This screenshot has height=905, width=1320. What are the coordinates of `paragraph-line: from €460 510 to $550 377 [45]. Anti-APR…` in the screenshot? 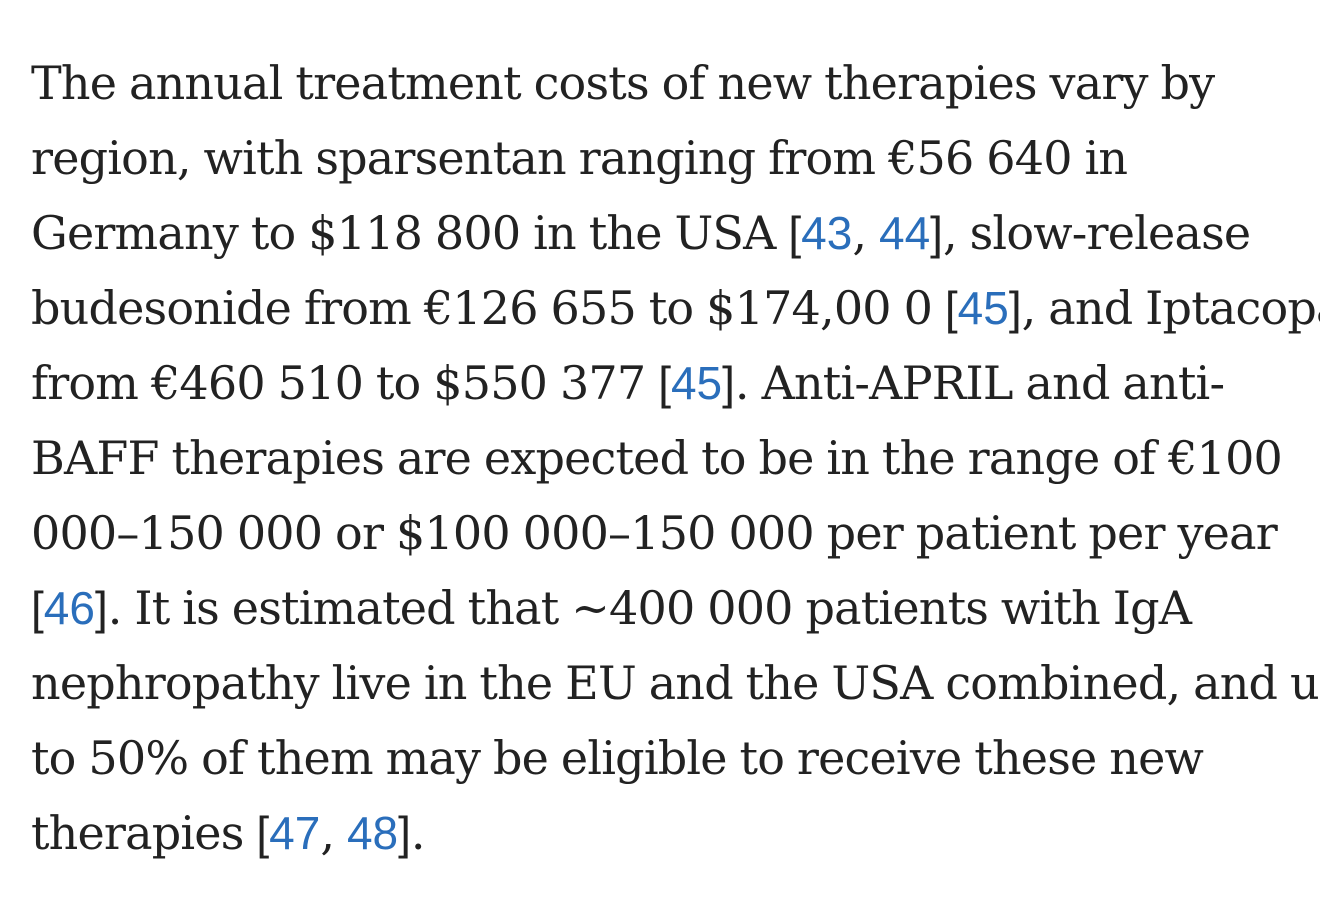 It's located at (666, 383).